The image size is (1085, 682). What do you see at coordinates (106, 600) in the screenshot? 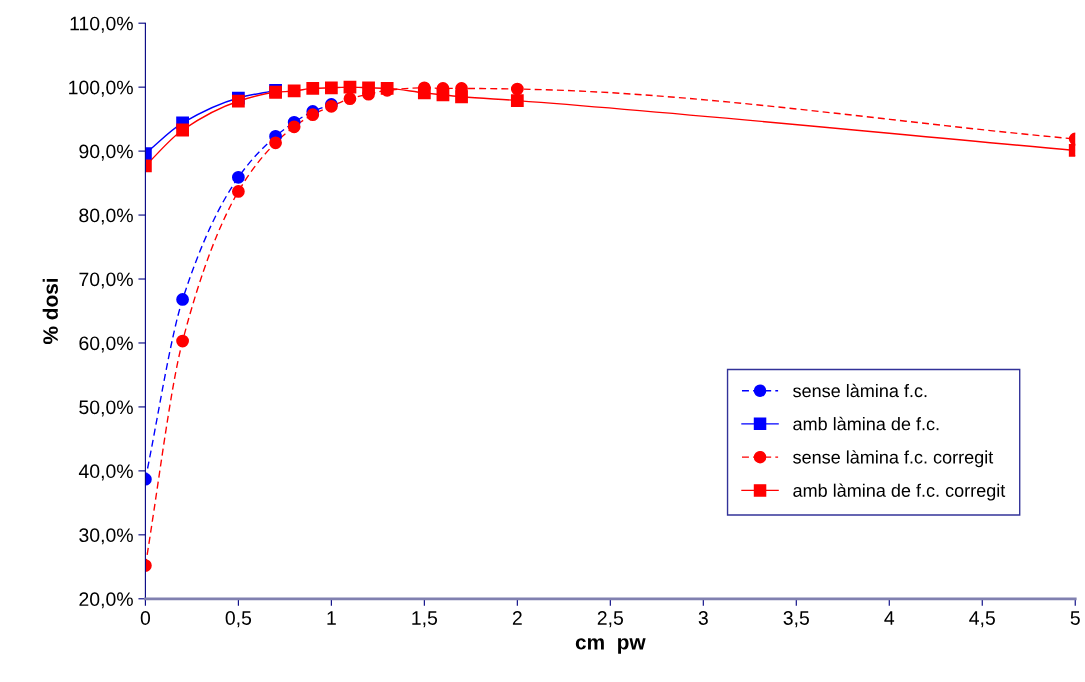
I see `y-tick-label: 20,0%` at bounding box center [106, 600].